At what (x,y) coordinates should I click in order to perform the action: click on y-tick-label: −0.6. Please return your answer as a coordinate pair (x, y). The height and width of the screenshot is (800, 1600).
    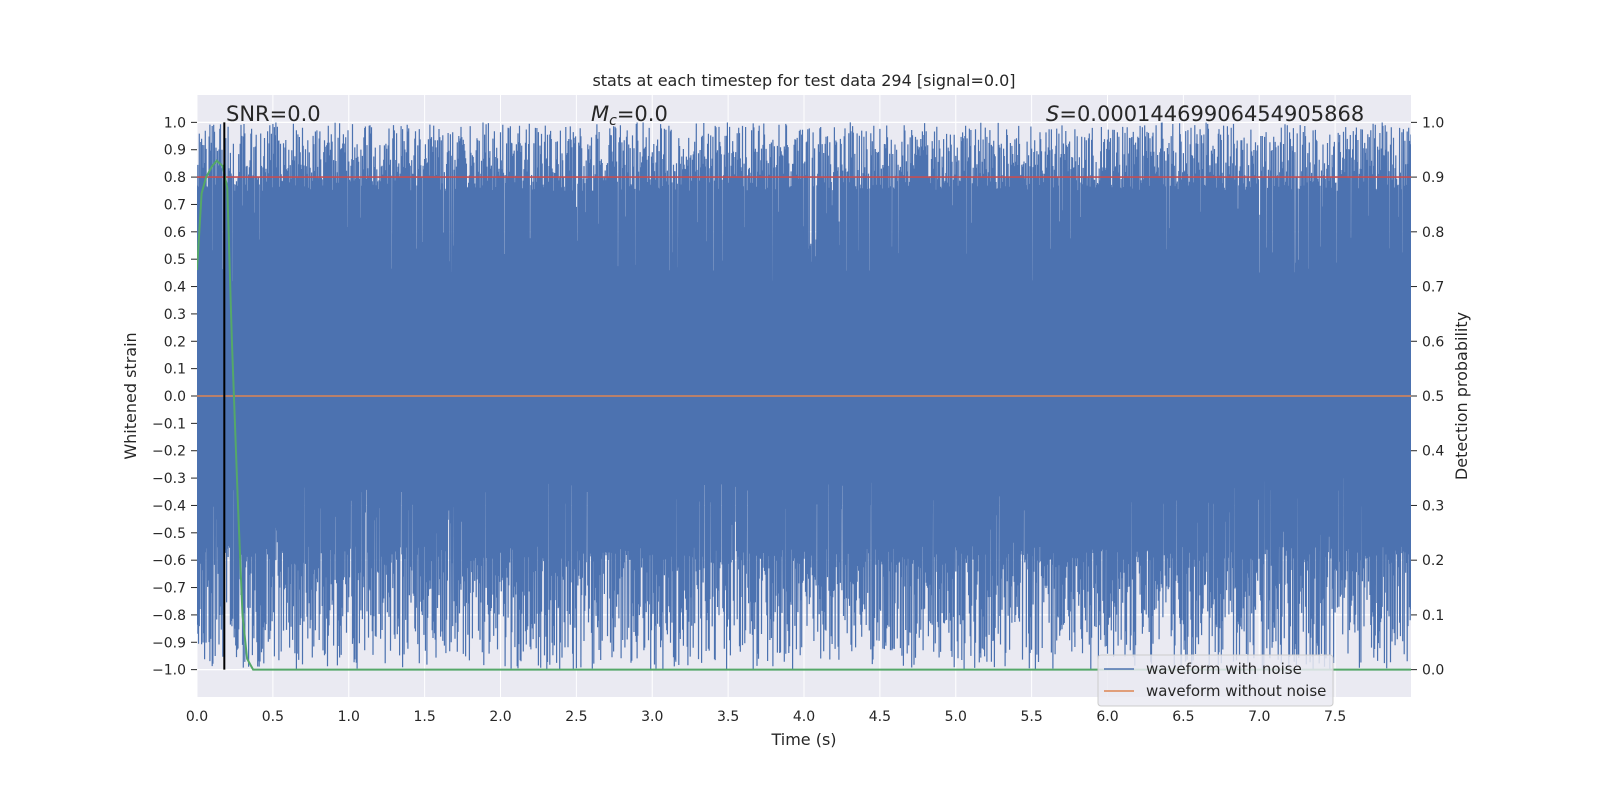
    Looking at the image, I should click on (169, 561).